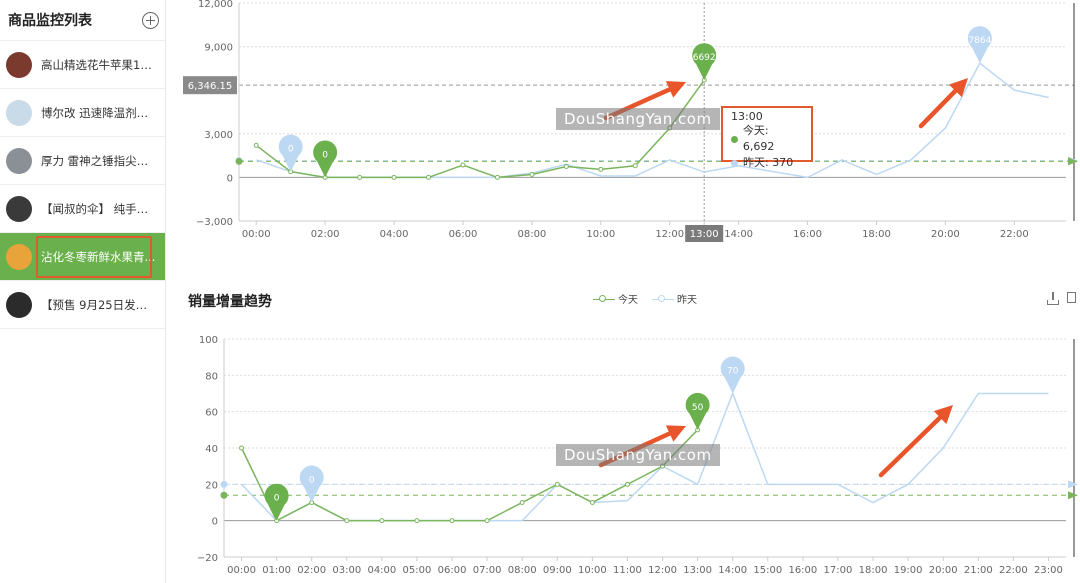 The width and height of the screenshot is (1080, 583). Describe the element at coordinates (768, 162) in the screenshot. I see `tooltip-yesterday-value: 昨天: 370` at that location.